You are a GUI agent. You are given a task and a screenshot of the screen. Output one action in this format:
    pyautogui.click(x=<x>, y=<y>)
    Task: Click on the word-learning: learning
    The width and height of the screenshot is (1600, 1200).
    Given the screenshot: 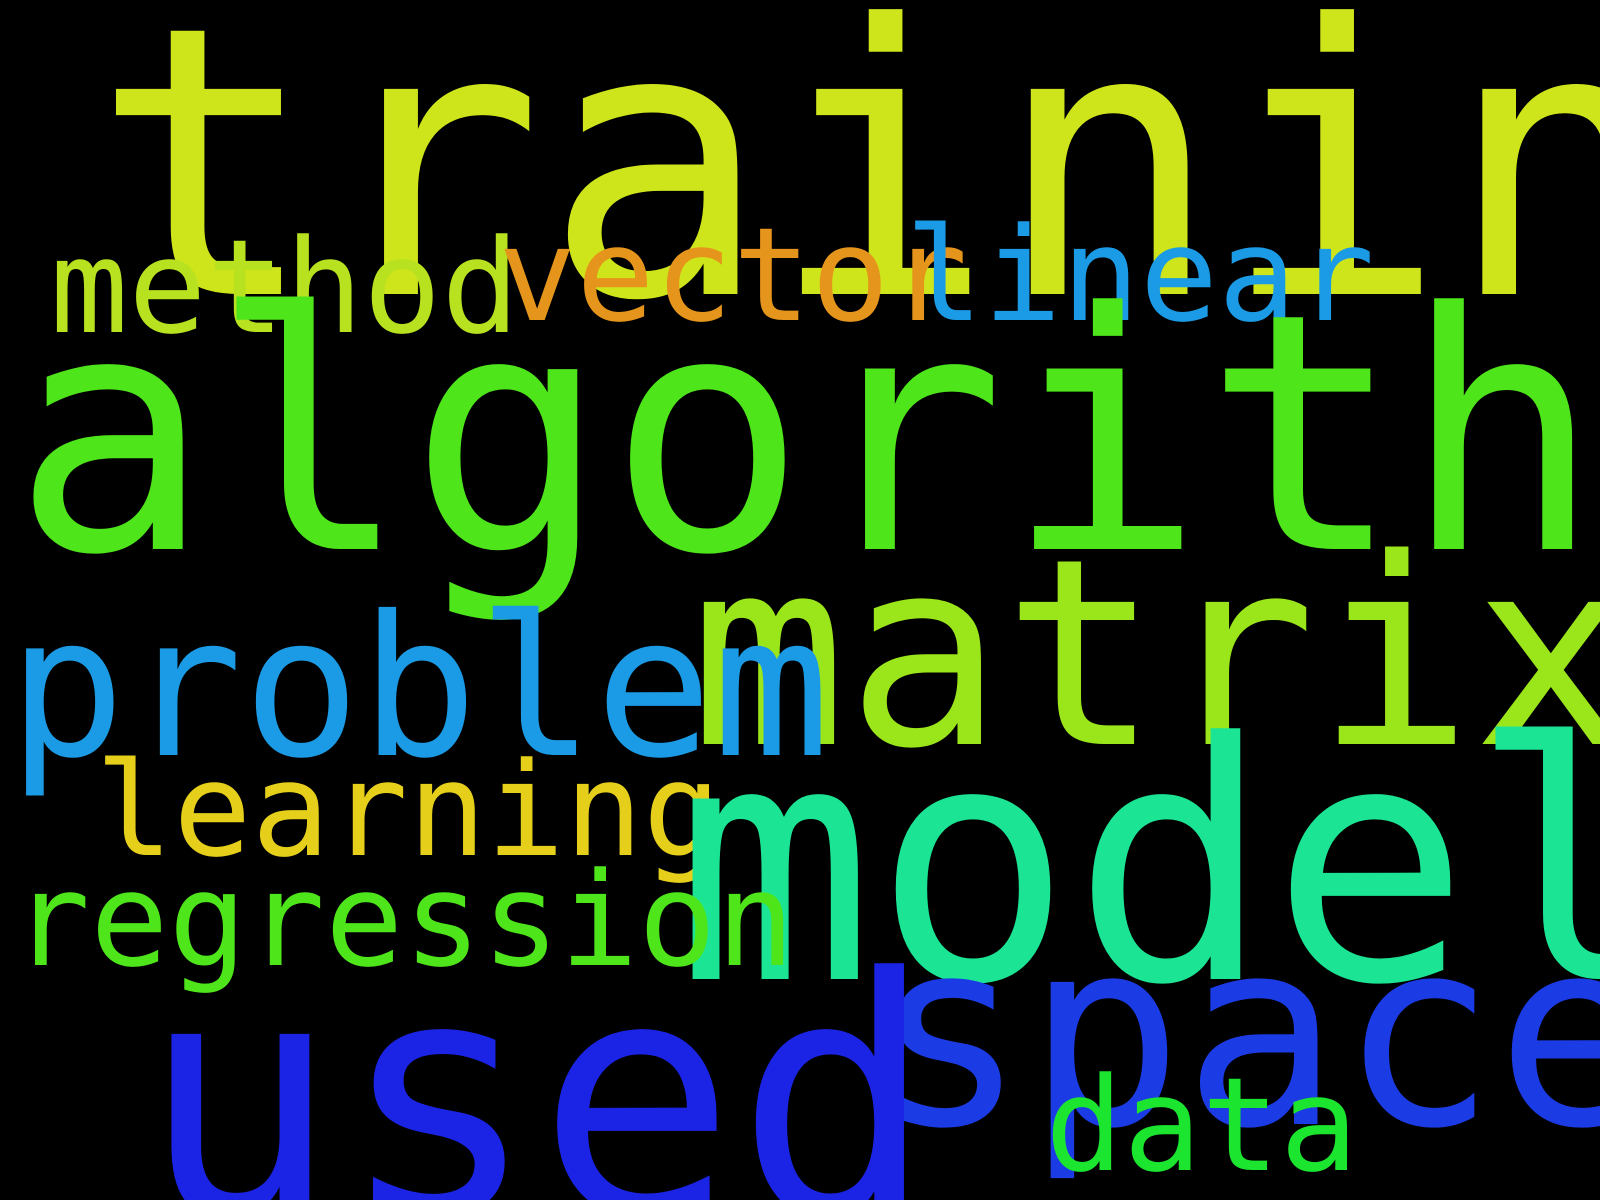 What is the action you would take?
    pyautogui.click(x=408, y=810)
    